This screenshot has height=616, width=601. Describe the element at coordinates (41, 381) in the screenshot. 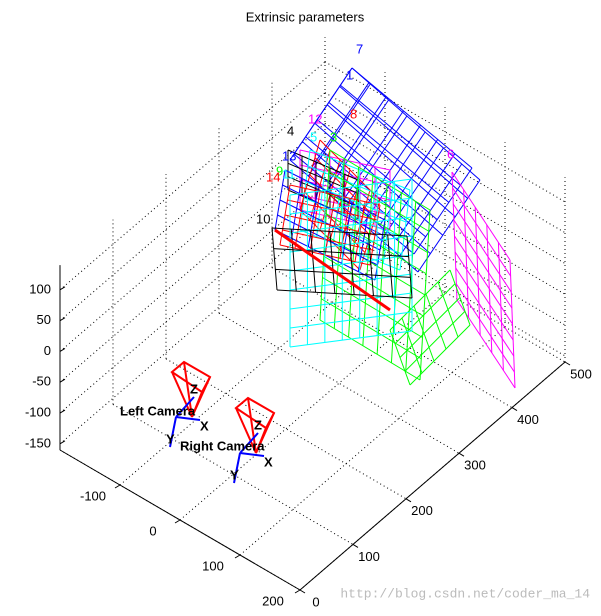

I see `z-tick-label: -50` at that location.